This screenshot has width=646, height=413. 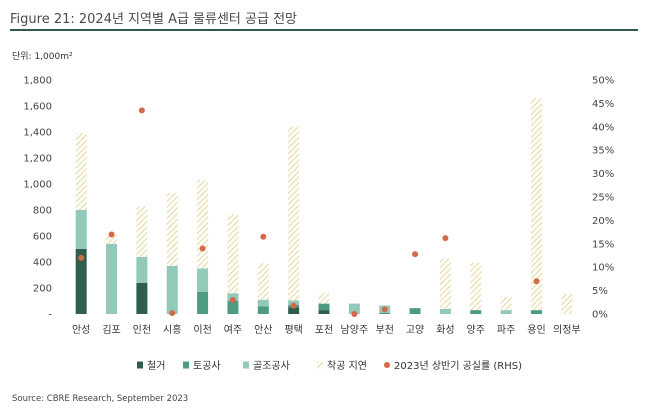 What do you see at coordinates (37, 81) in the screenshot?
I see `y-tick-label: 1,800` at bounding box center [37, 81].